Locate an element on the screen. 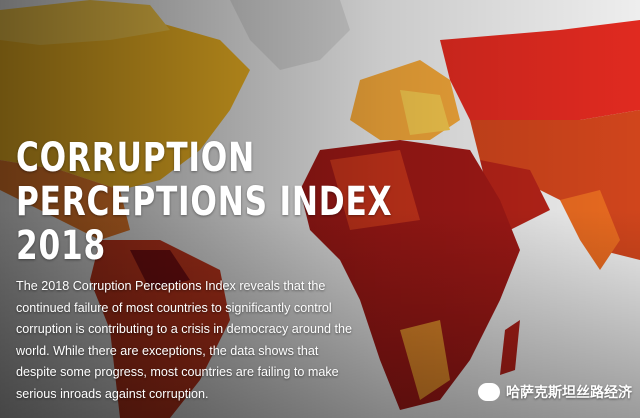 This screenshot has height=418, width=640. watermark-text: 哈萨克斯坦丝路经济 is located at coordinates (569, 392).